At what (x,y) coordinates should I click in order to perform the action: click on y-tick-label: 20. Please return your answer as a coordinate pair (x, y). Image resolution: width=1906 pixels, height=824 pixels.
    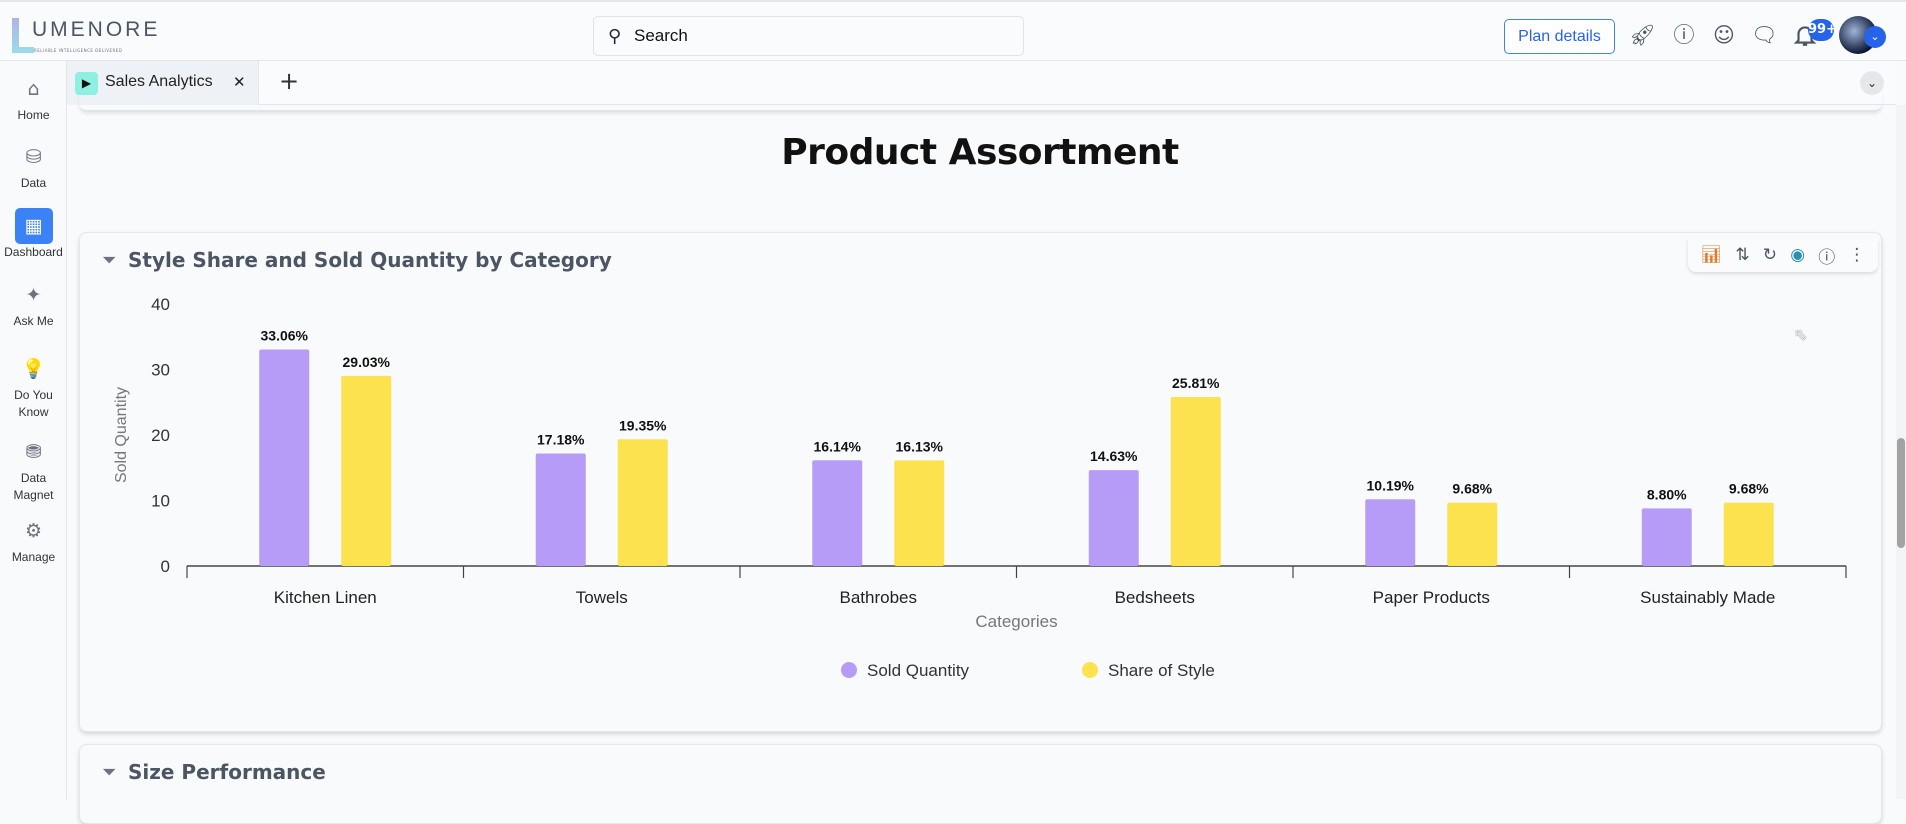
    Looking at the image, I should click on (160, 435).